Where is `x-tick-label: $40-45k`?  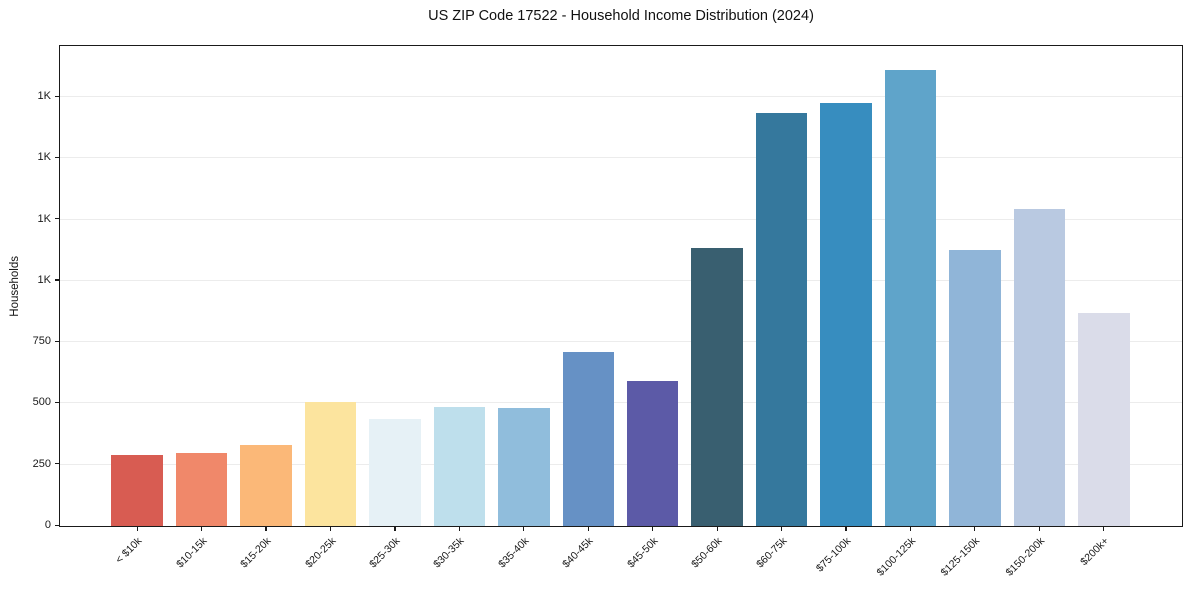
x-tick-label: $40-45k is located at coordinates (578, 553).